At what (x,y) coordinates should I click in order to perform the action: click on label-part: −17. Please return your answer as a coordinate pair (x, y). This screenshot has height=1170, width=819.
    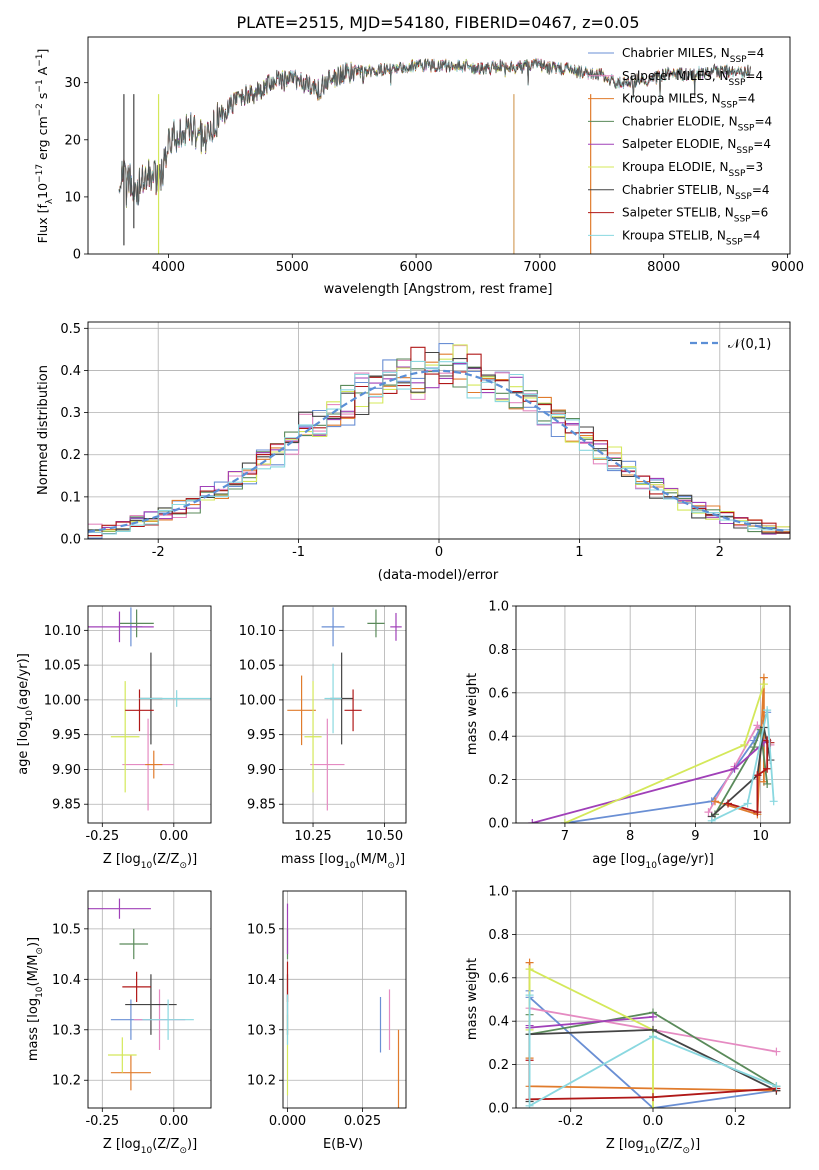
    Looking at the image, I should click on (40, 173).